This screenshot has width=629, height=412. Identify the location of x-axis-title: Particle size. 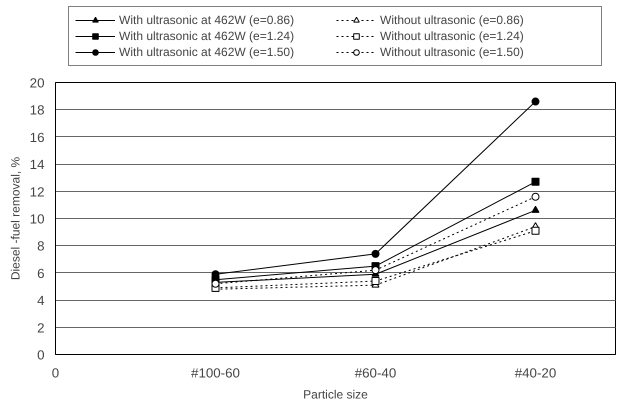
(335, 395).